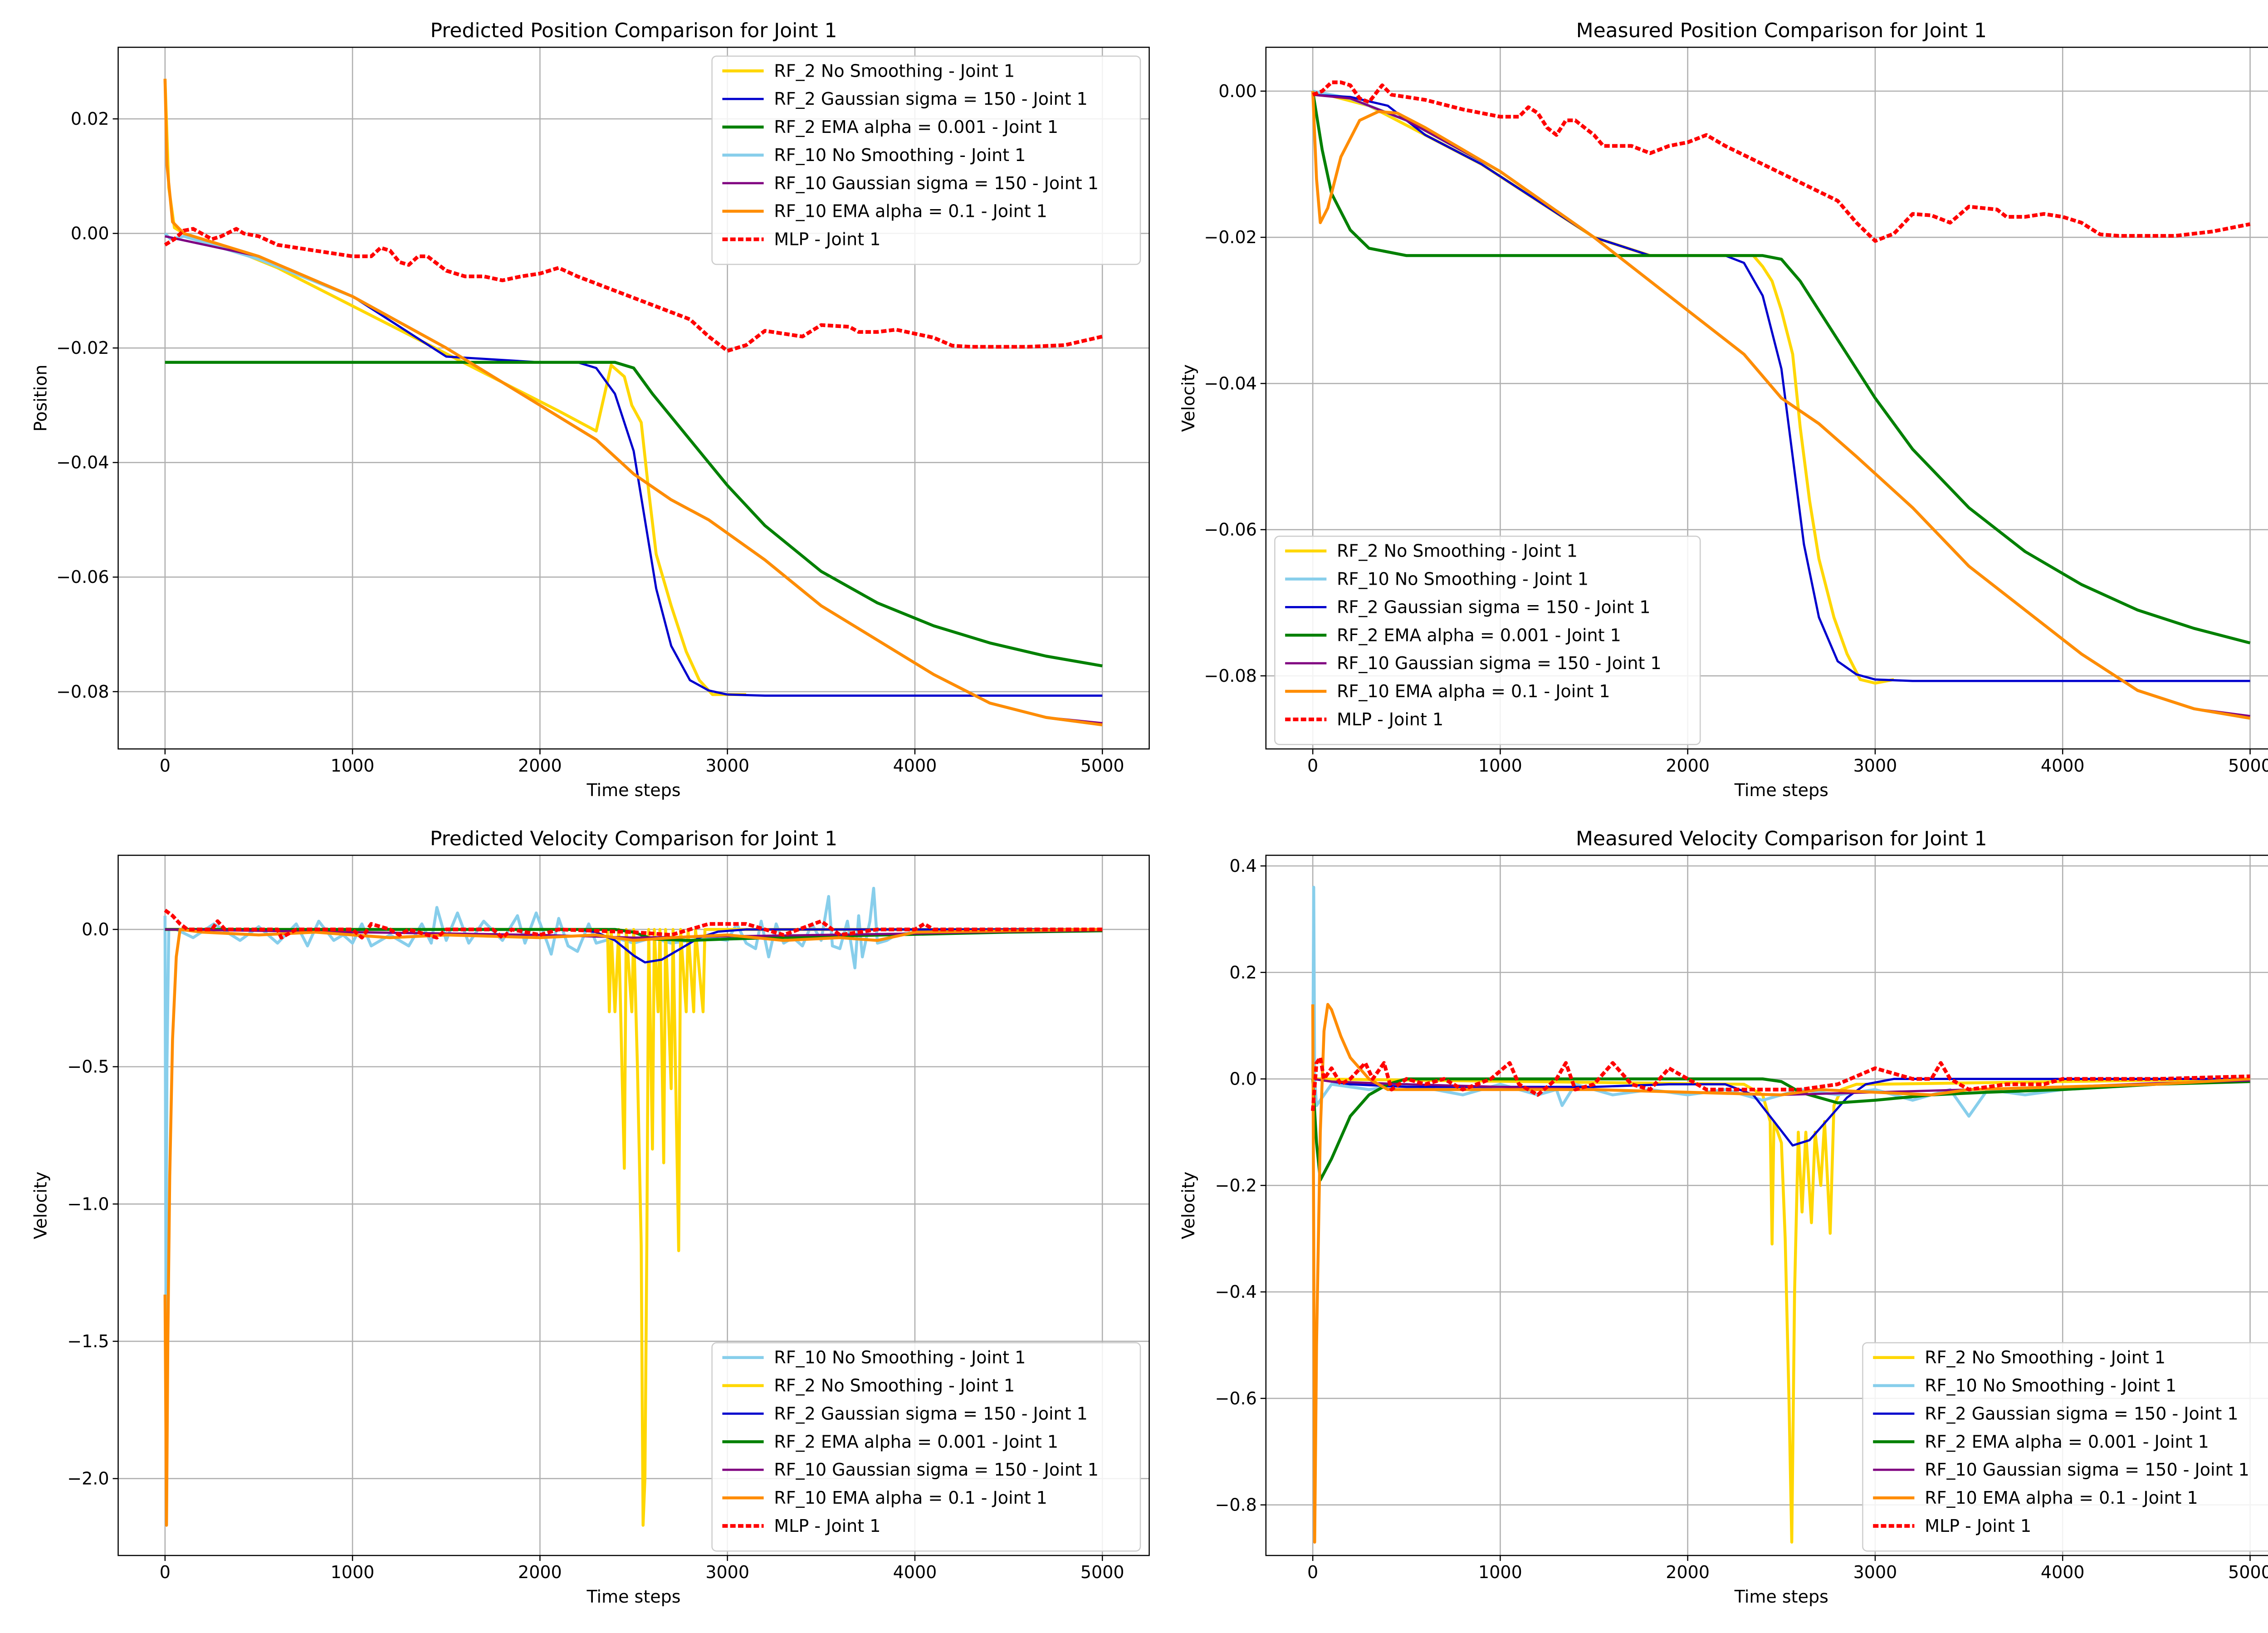  What do you see at coordinates (1242, 973) in the screenshot?
I see `y-tick-label: 0.2` at bounding box center [1242, 973].